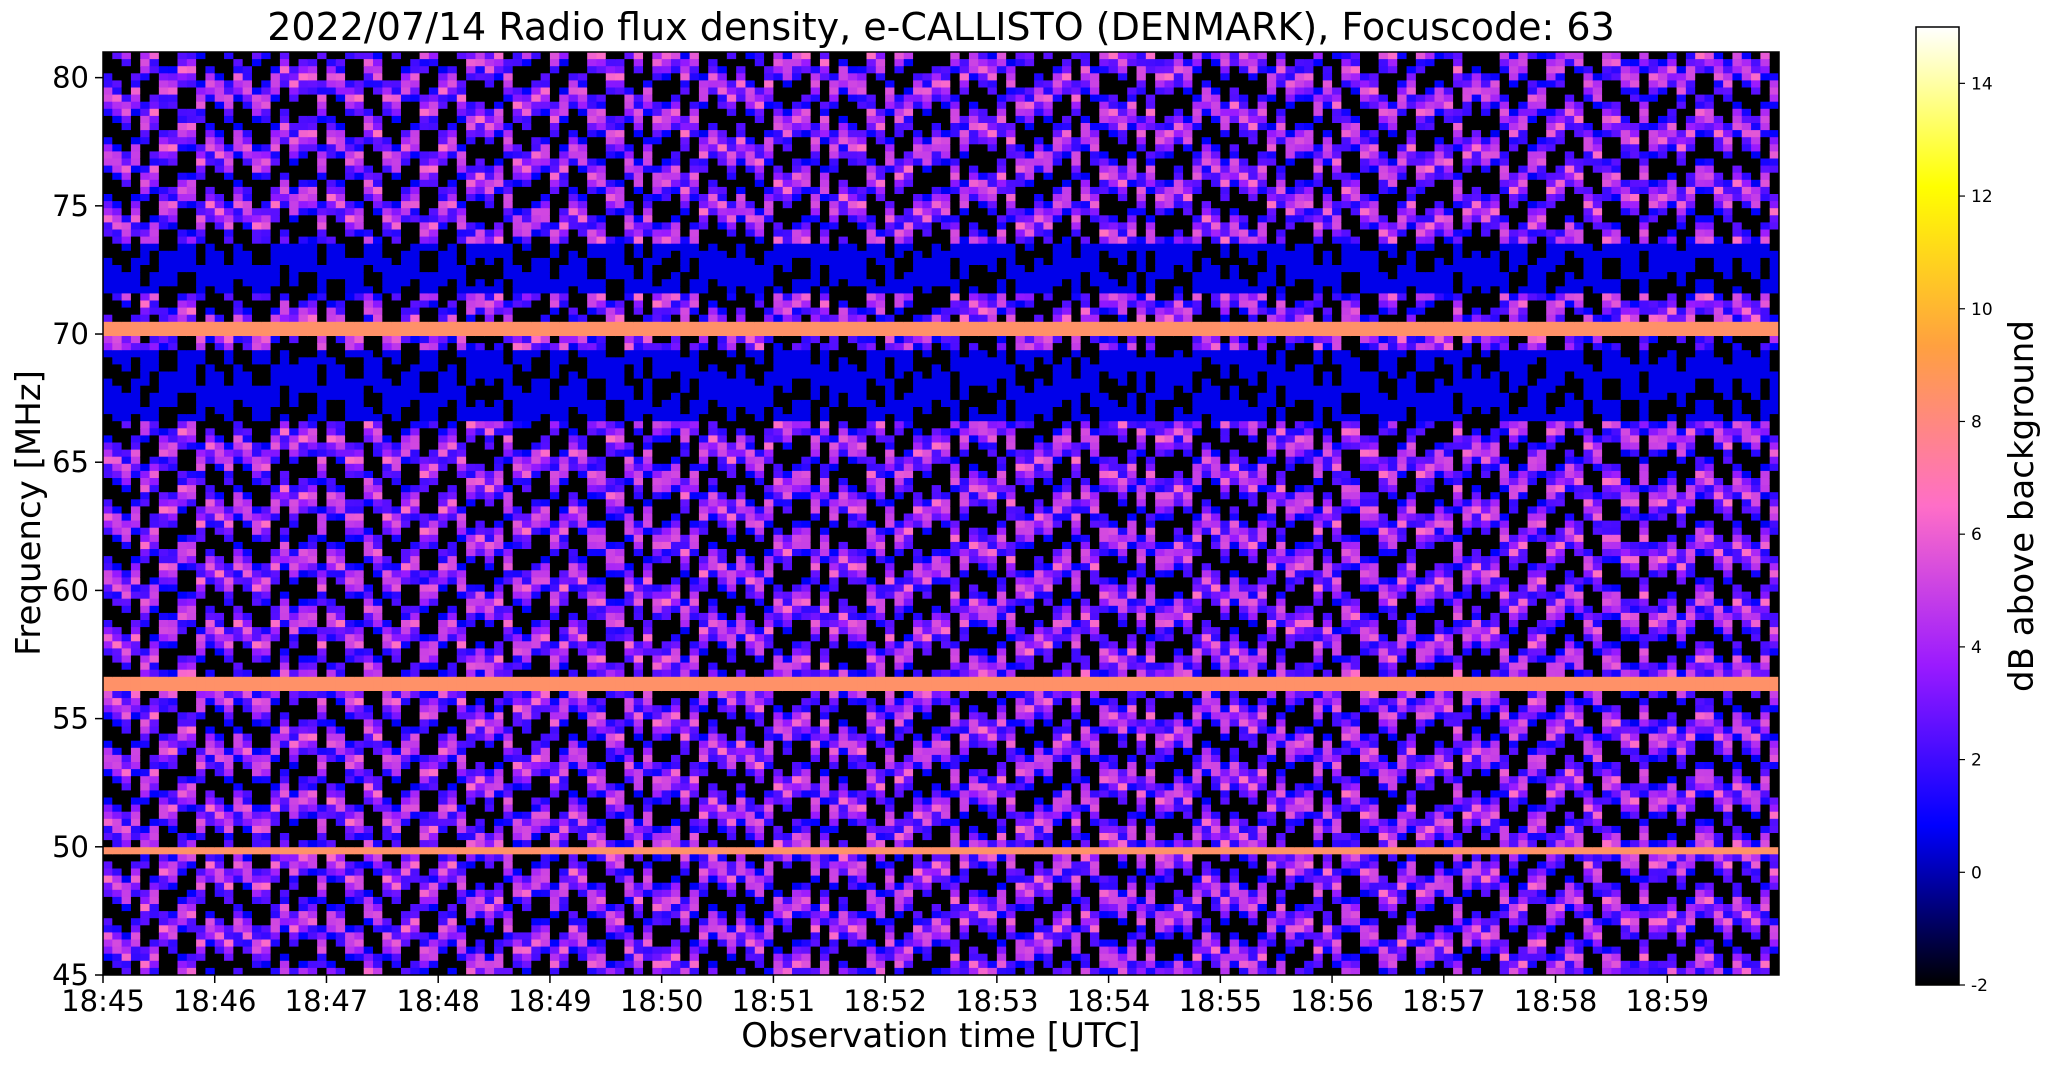 The width and height of the screenshot is (2047, 1071). I want to click on y-tick-label: 55, so click(70, 719).